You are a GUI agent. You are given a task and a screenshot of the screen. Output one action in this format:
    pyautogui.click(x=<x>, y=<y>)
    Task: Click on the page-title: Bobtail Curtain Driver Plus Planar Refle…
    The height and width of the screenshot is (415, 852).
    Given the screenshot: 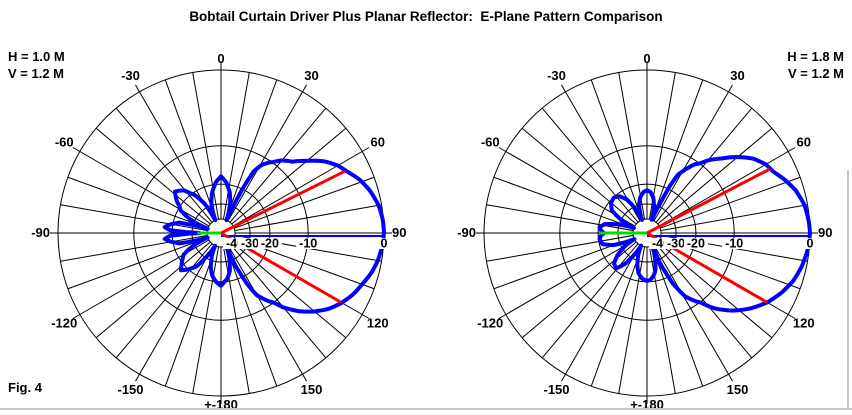 What is the action you would take?
    pyautogui.click(x=426, y=16)
    